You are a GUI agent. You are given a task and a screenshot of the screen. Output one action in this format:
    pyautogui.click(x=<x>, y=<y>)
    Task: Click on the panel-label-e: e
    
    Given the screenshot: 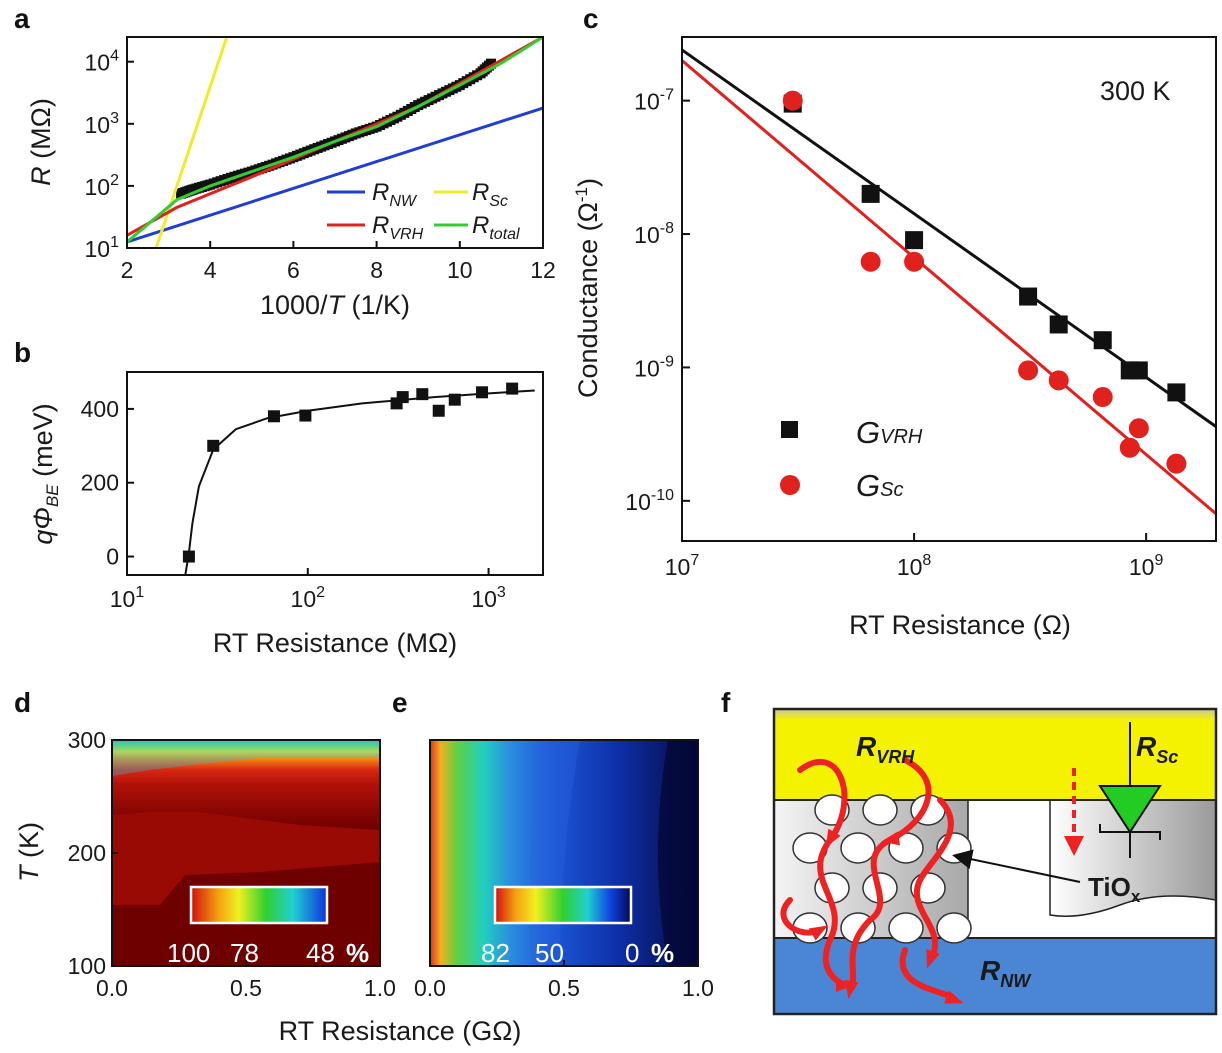 What is the action you would take?
    pyautogui.click(x=400, y=702)
    